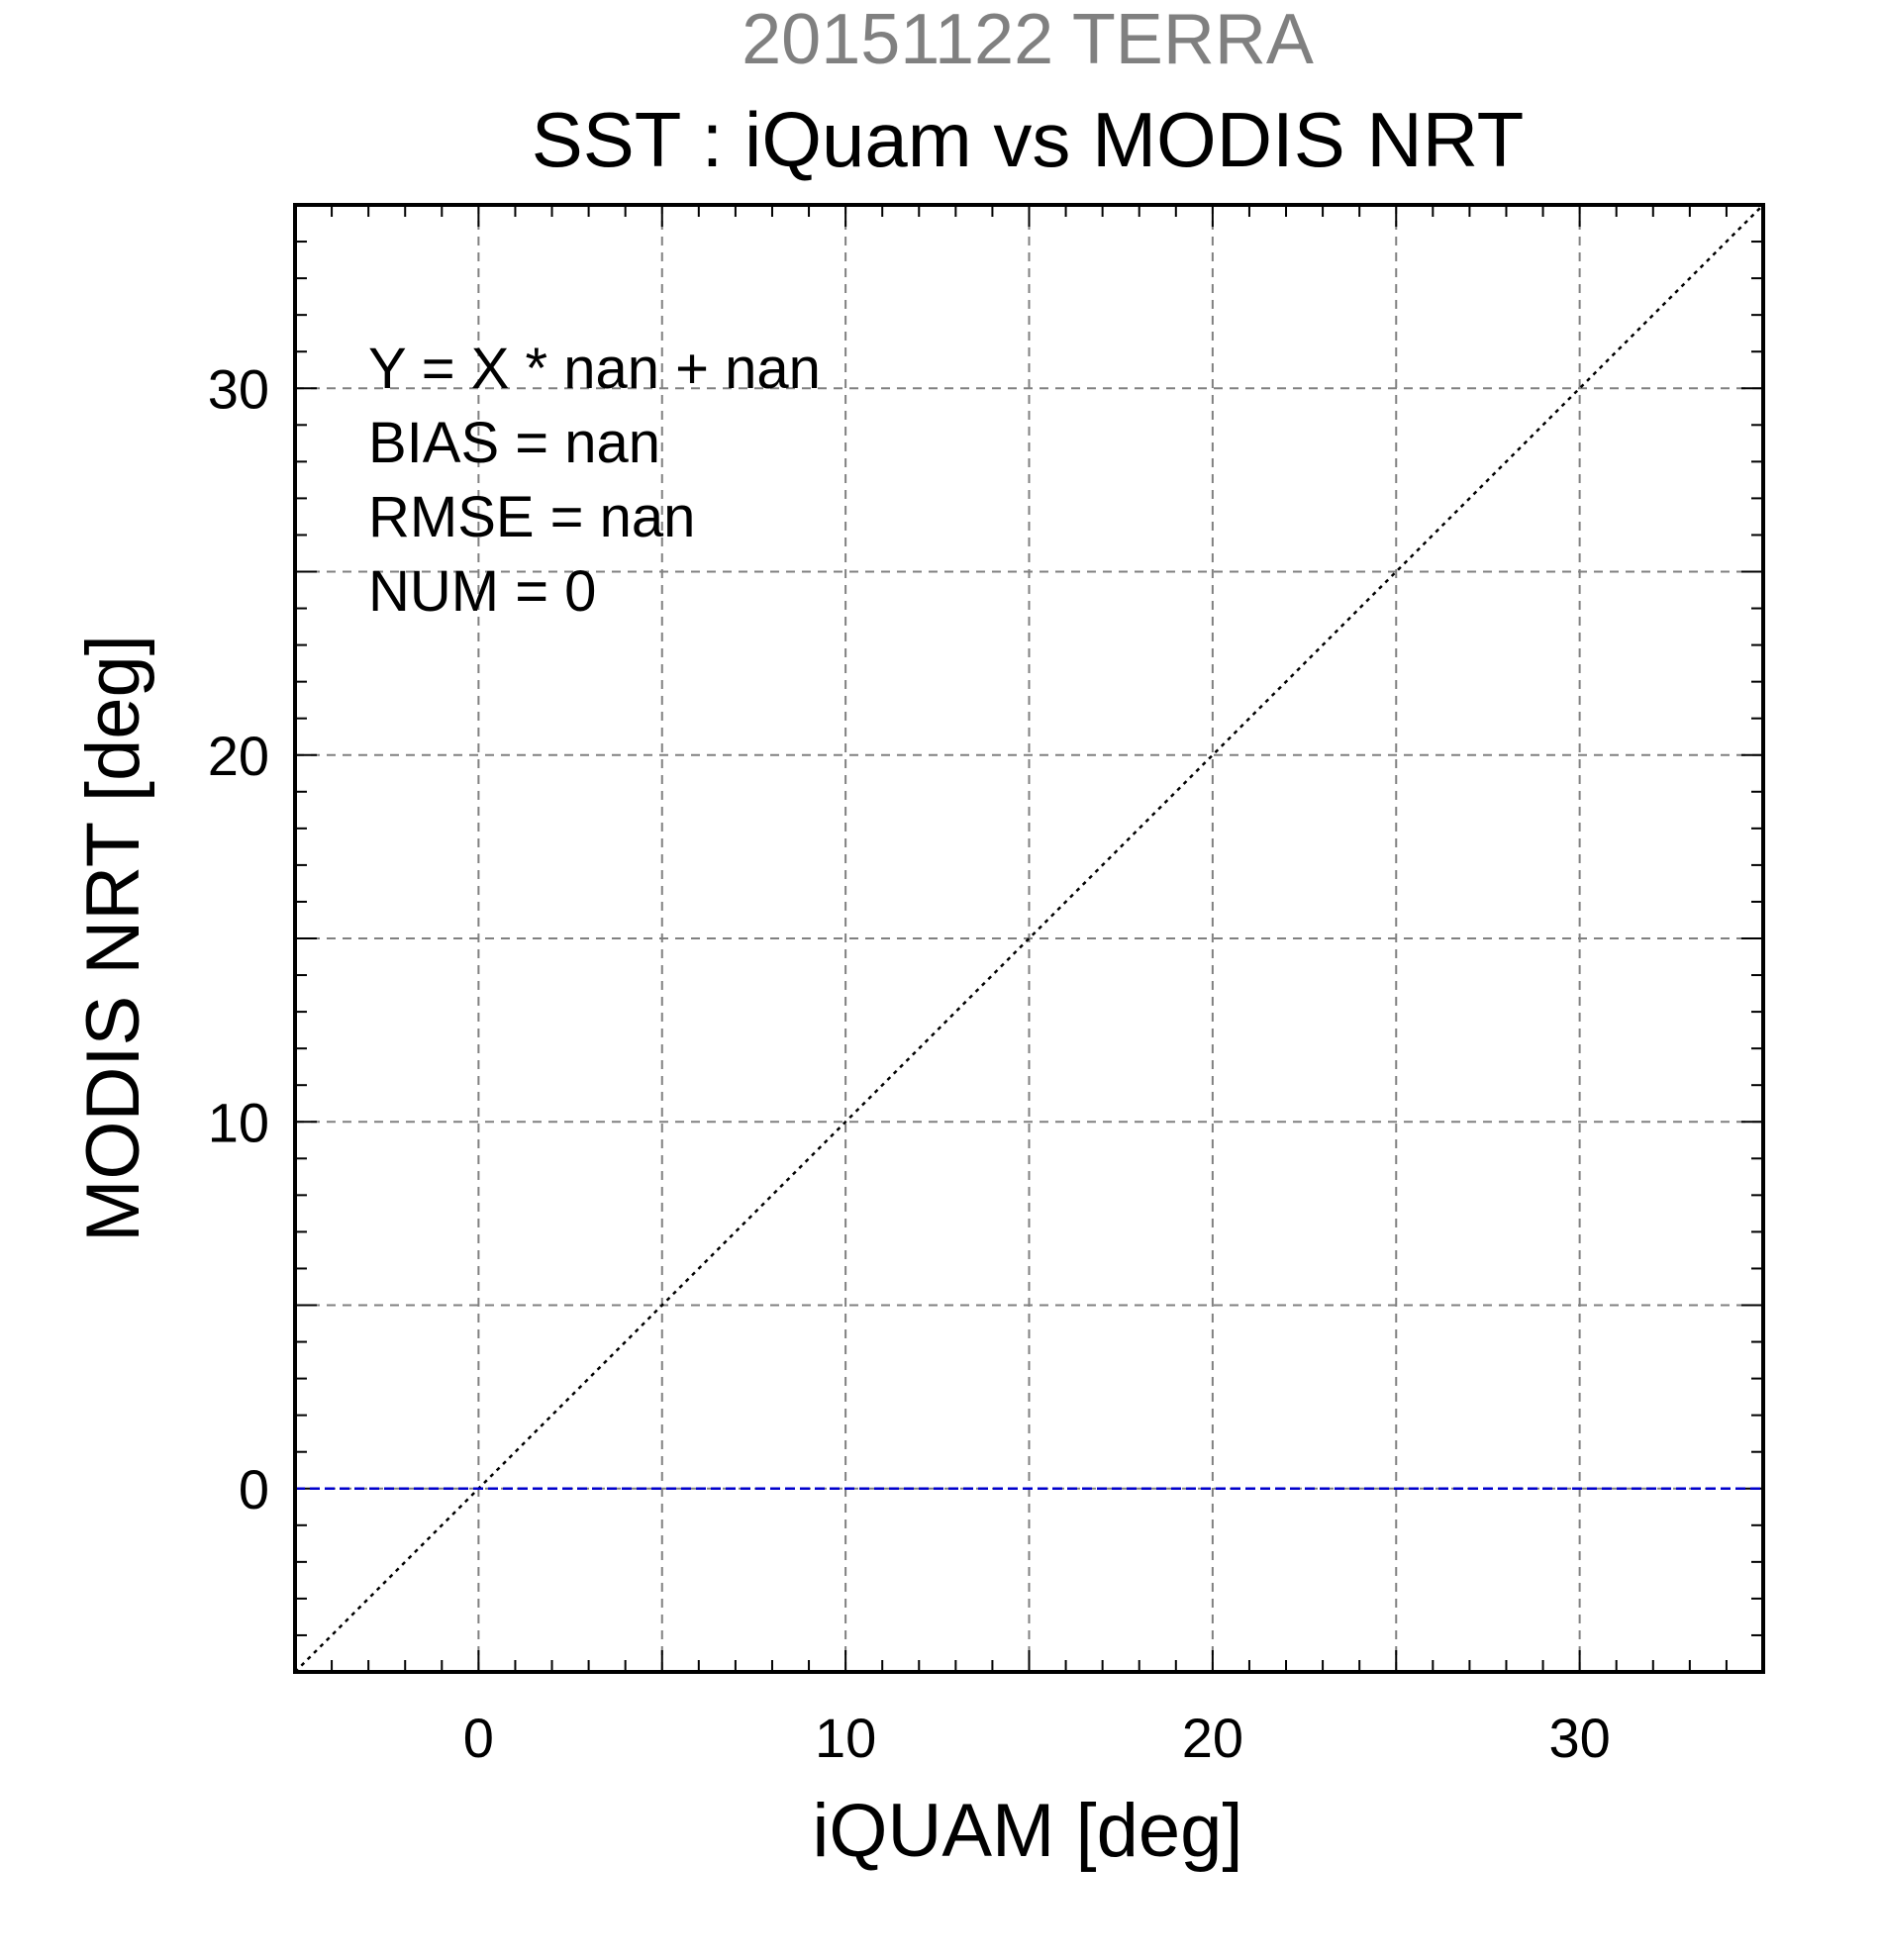 The image size is (1881, 1960). Describe the element at coordinates (239, 388) in the screenshot. I see `y-tick-label-30: 30` at that location.